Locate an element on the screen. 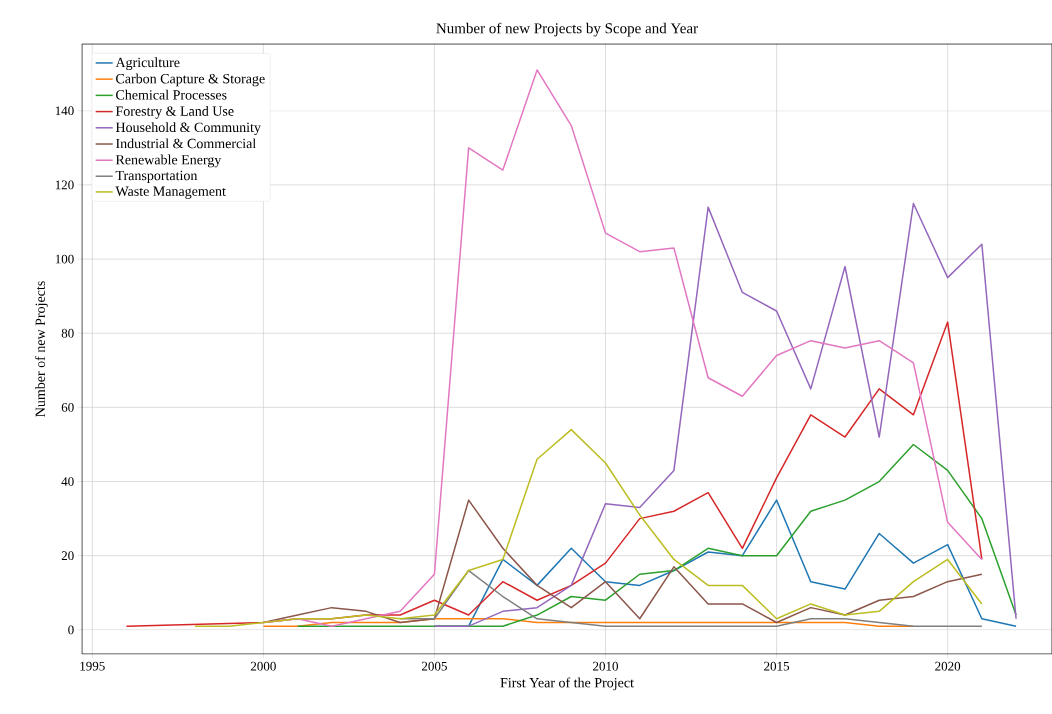  legend-label: Household & Community is located at coordinates (188, 128).